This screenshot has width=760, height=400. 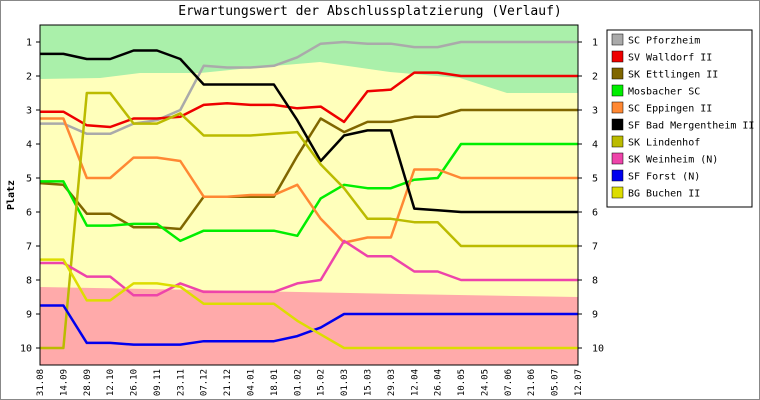 What do you see at coordinates (595, 145) in the screenshot?
I see `y-tick-label-right: 4` at bounding box center [595, 145].